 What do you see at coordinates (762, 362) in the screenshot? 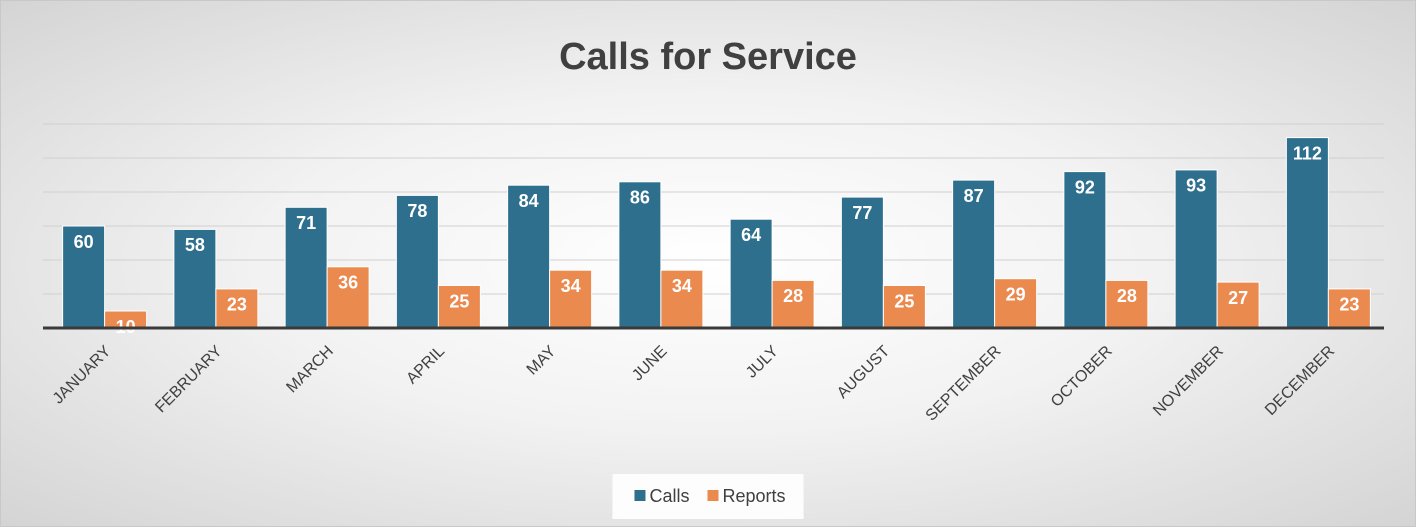
I see `x-tick-label: JULY` at bounding box center [762, 362].